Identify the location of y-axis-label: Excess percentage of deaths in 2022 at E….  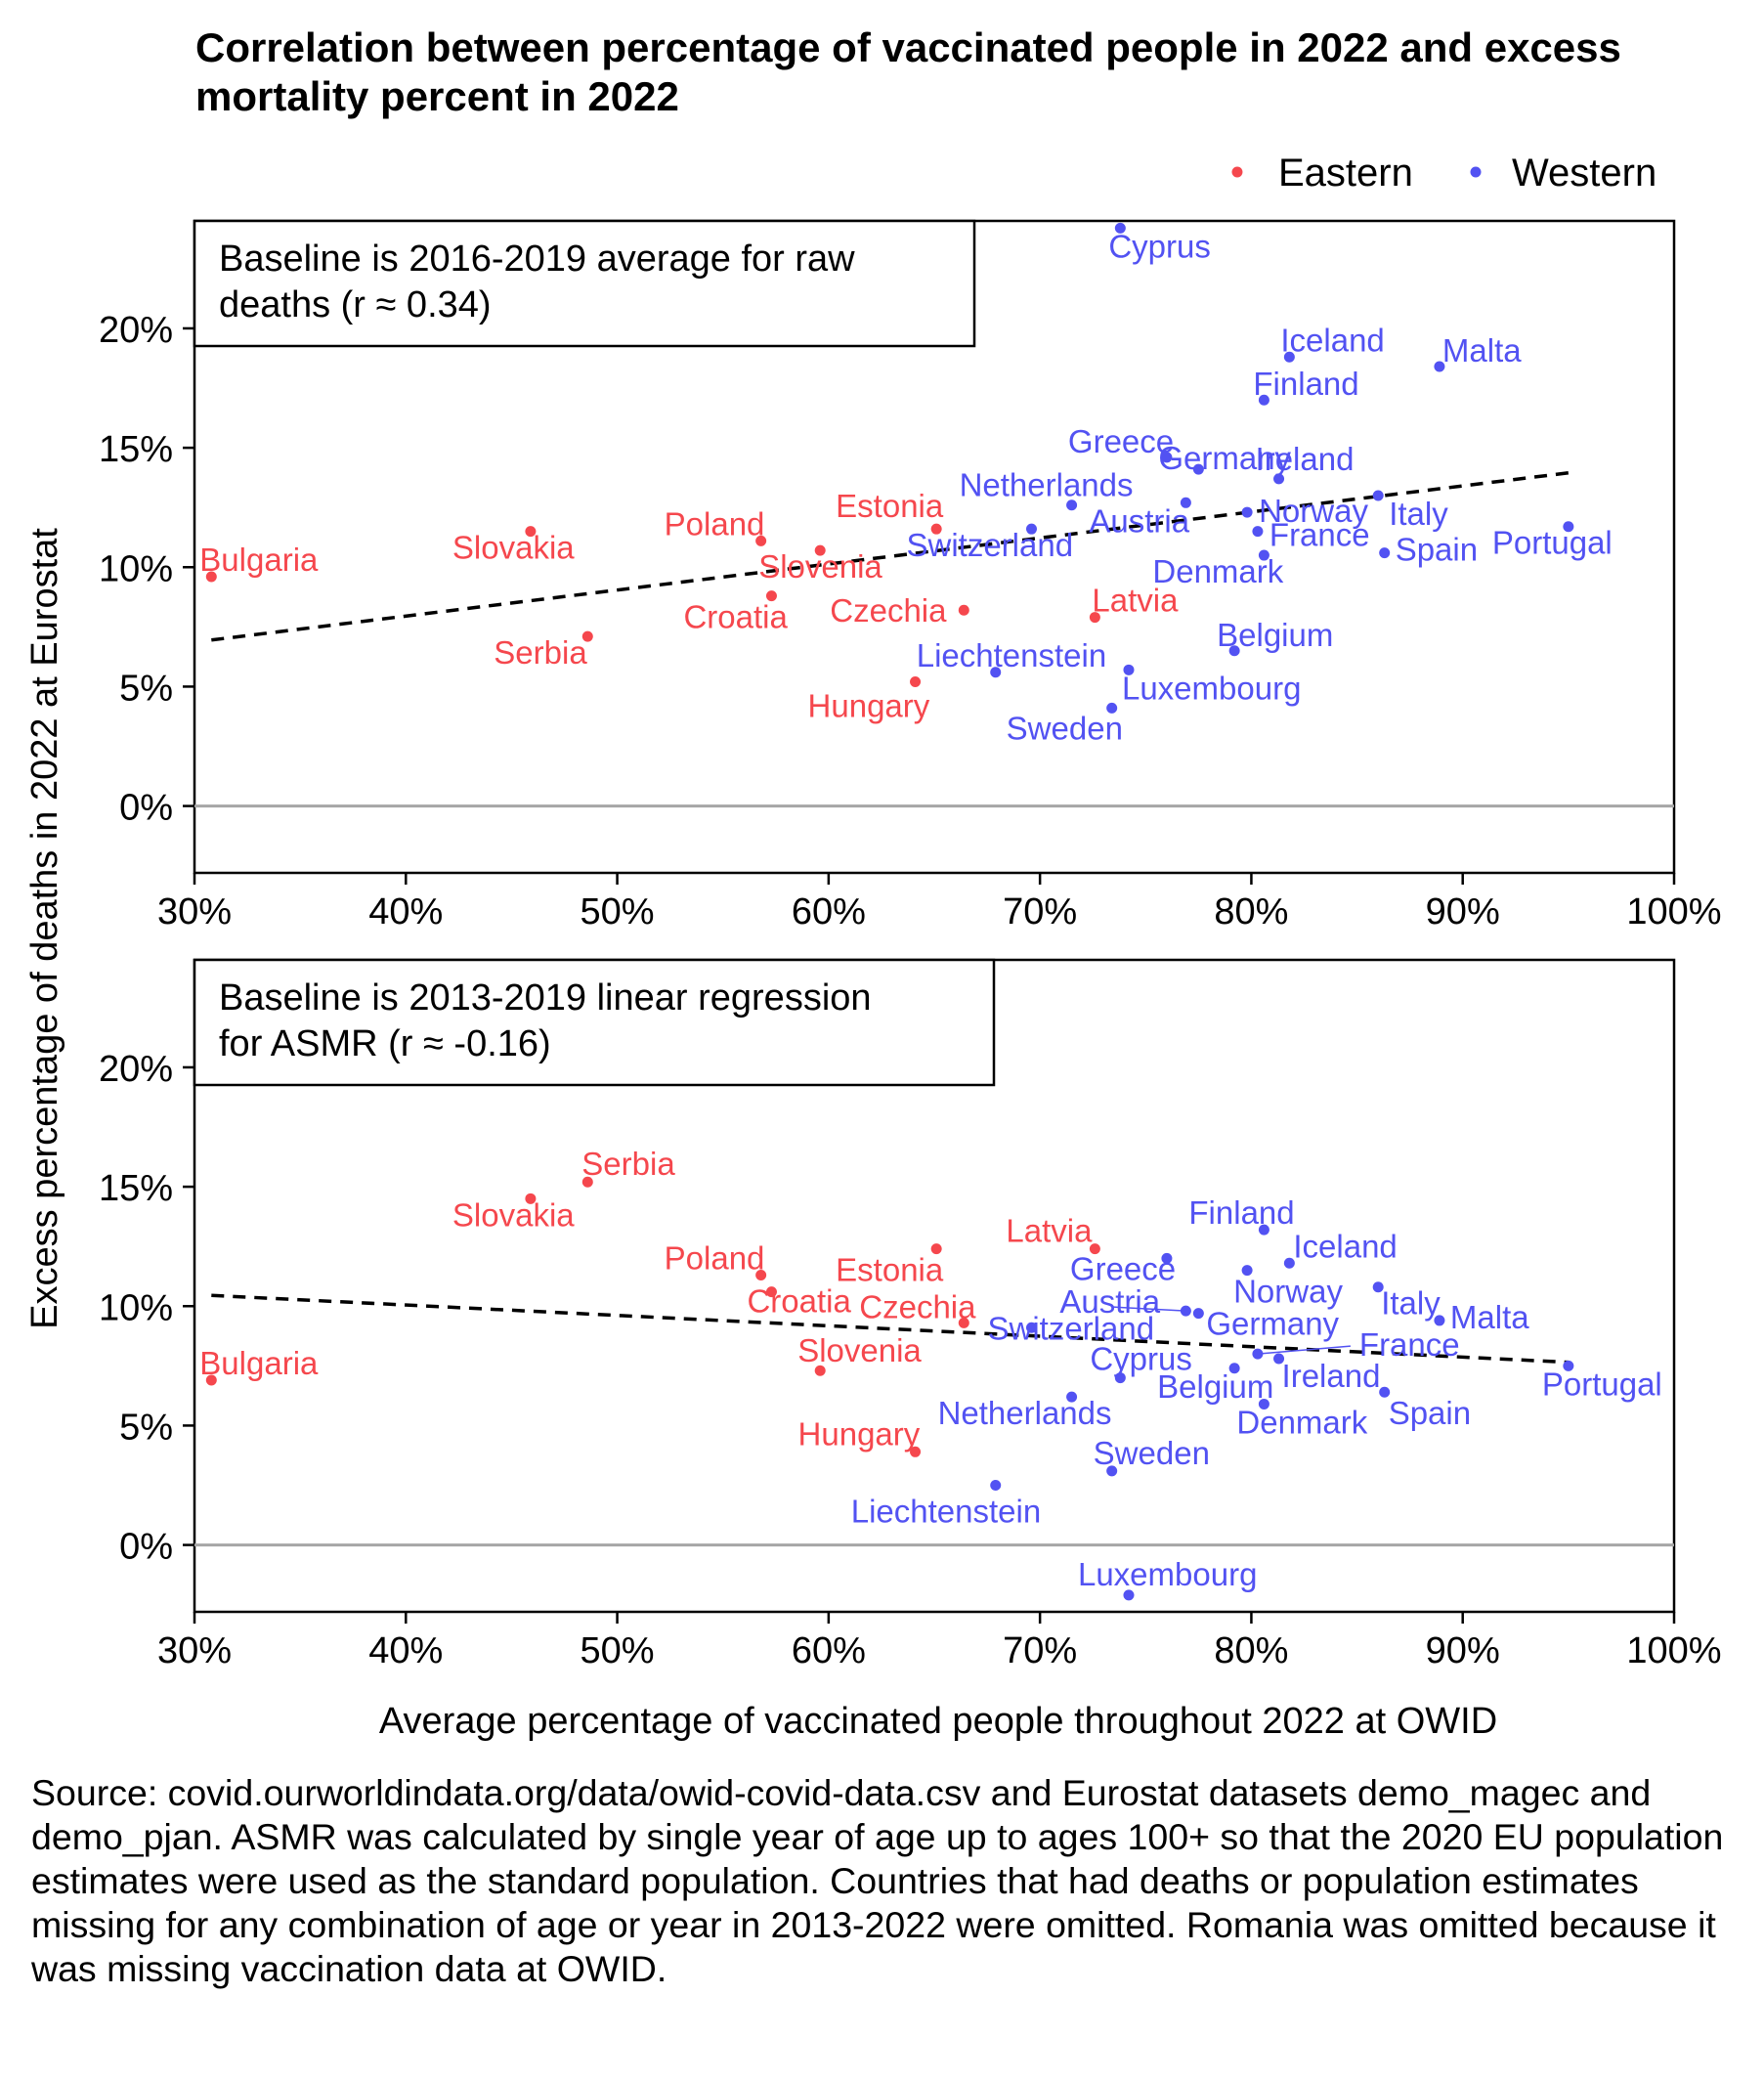
(44, 928).